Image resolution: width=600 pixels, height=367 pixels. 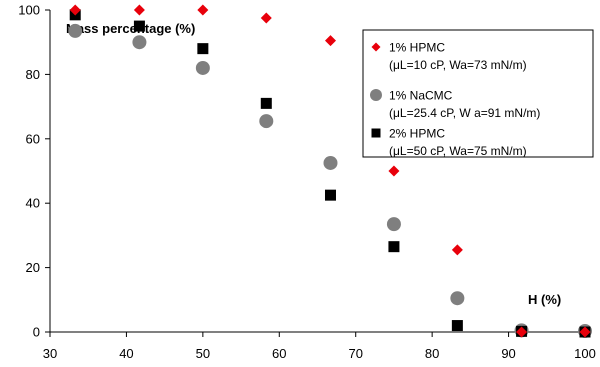 I want to click on legend-series-detail: (μL=25.4 cP, W a=91 mN/m), so click(x=464, y=113).